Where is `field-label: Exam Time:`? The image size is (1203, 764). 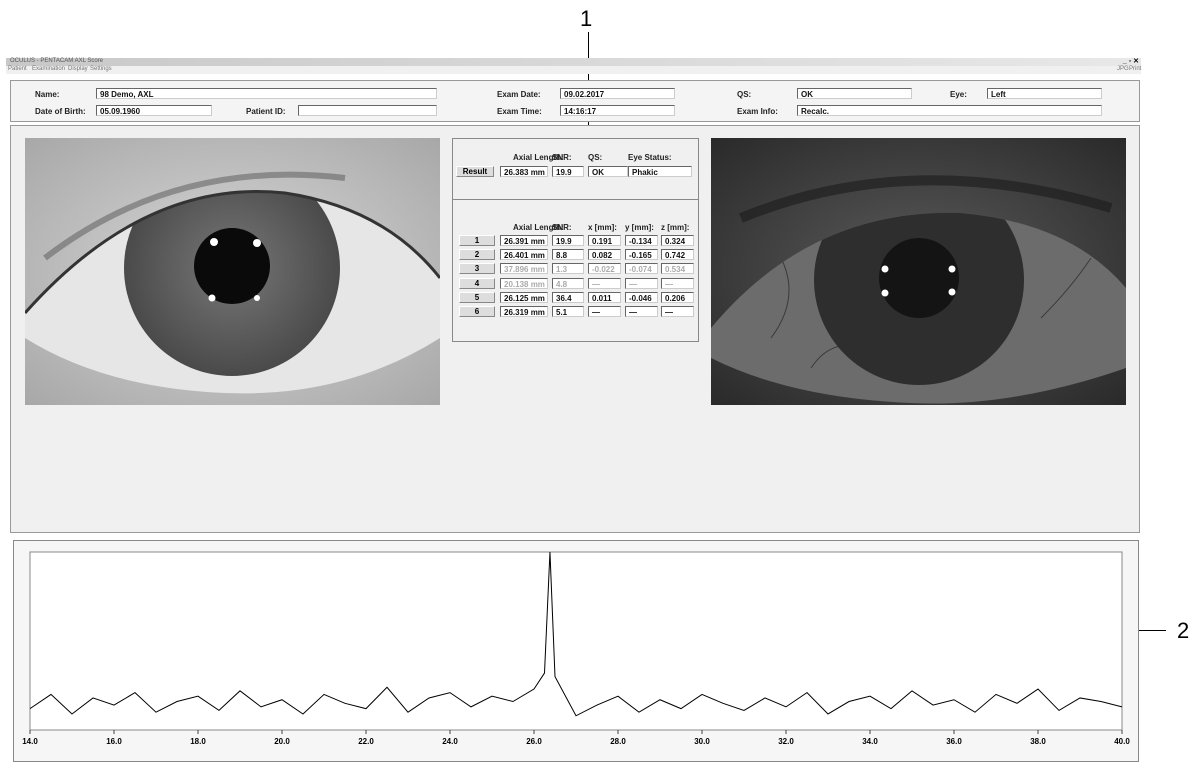
field-label: Exam Time: is located at coordinates (519, 111).